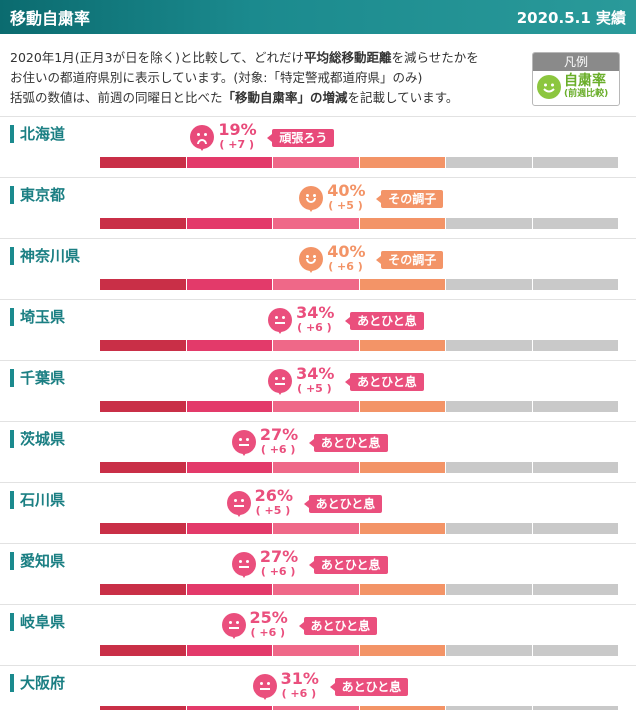  Describe the element at coordinates (301, 138) in the screenshot. I see `status-message: 頑張ろう` at that location.